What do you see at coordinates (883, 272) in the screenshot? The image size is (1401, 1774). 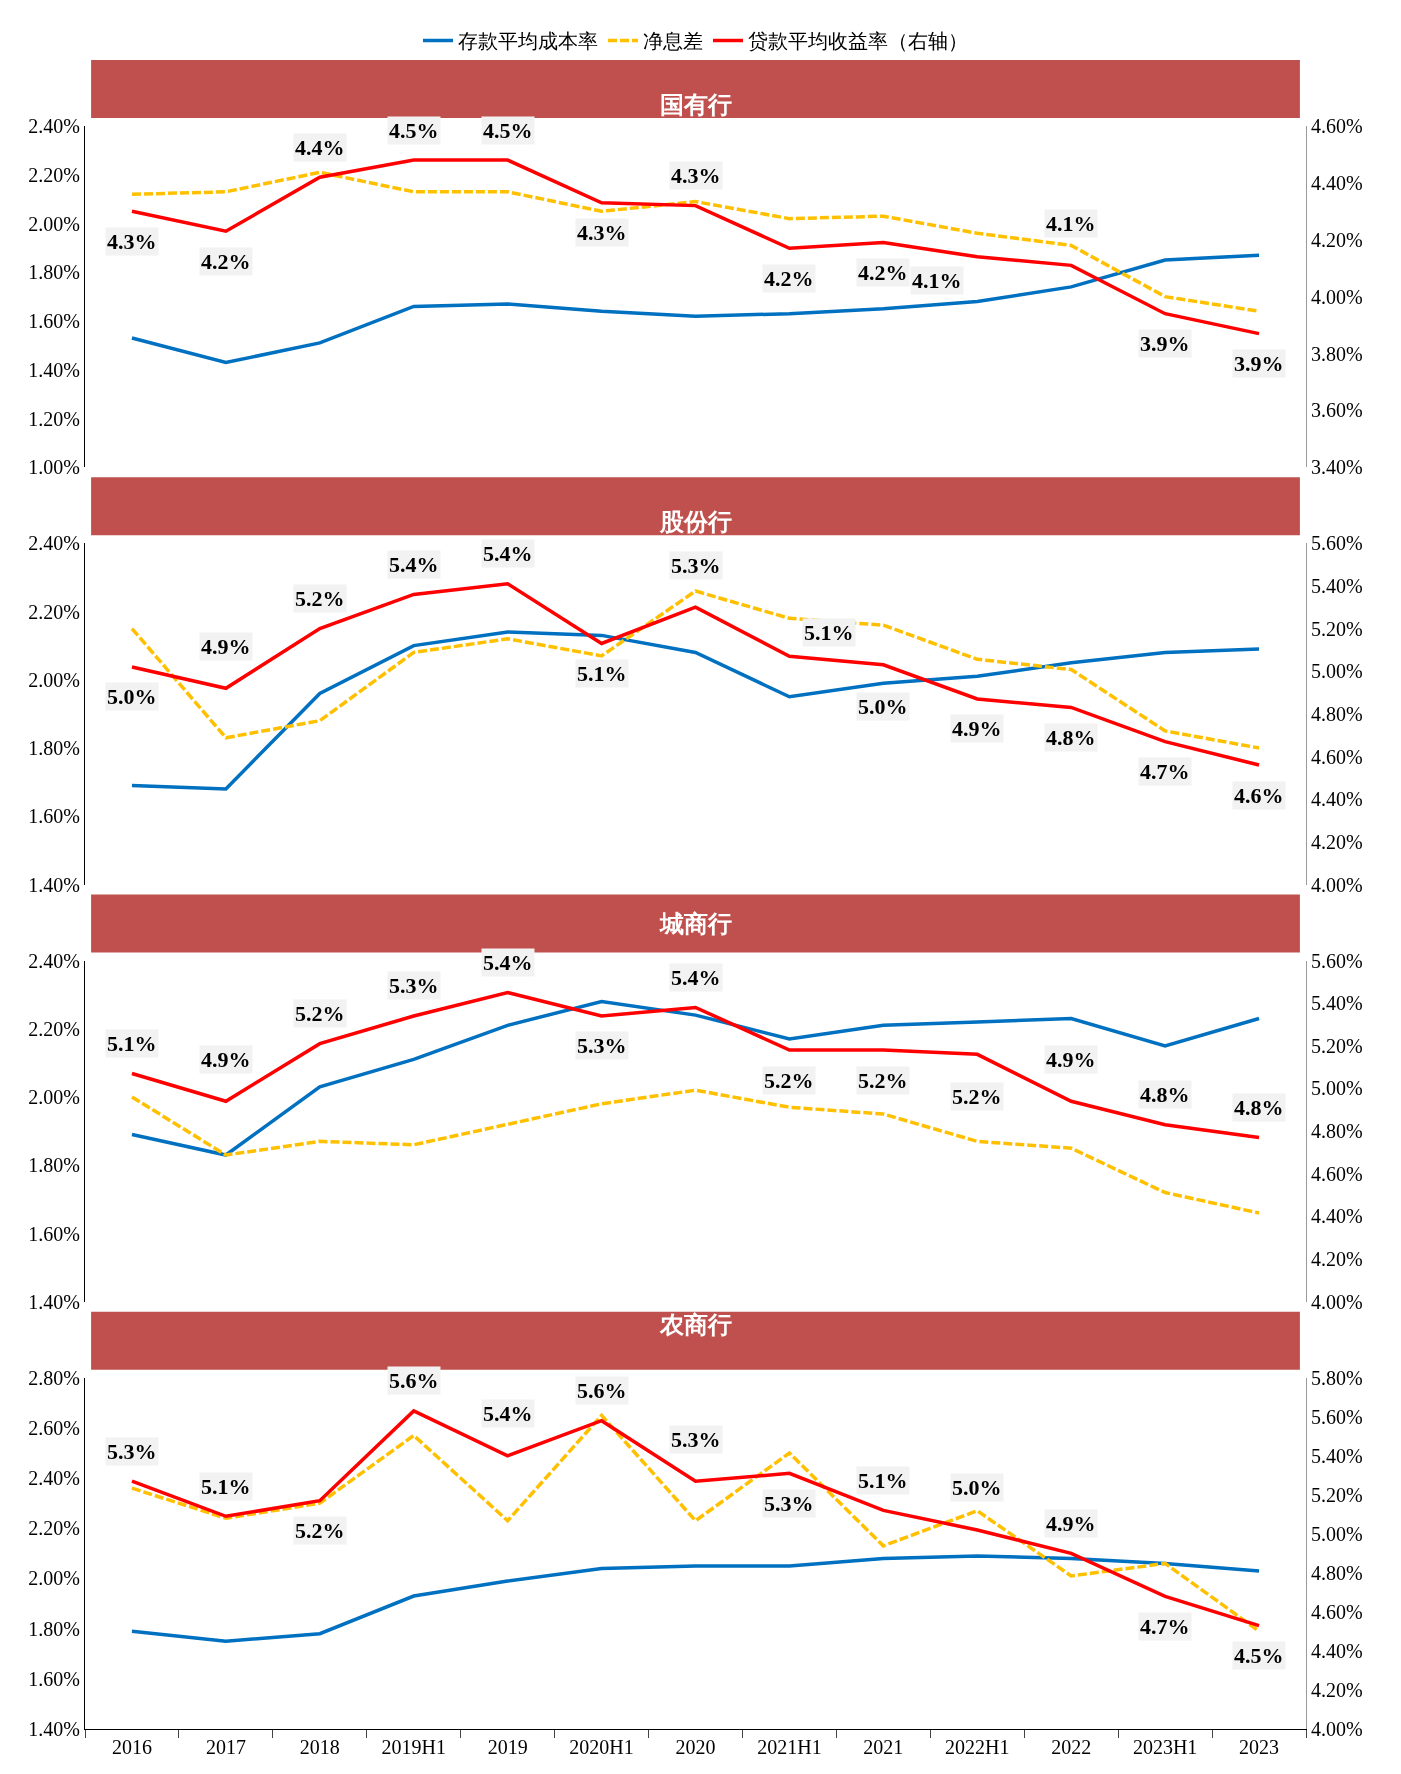 I see `data-label: 4.2%` at bounding box center [883, 272].